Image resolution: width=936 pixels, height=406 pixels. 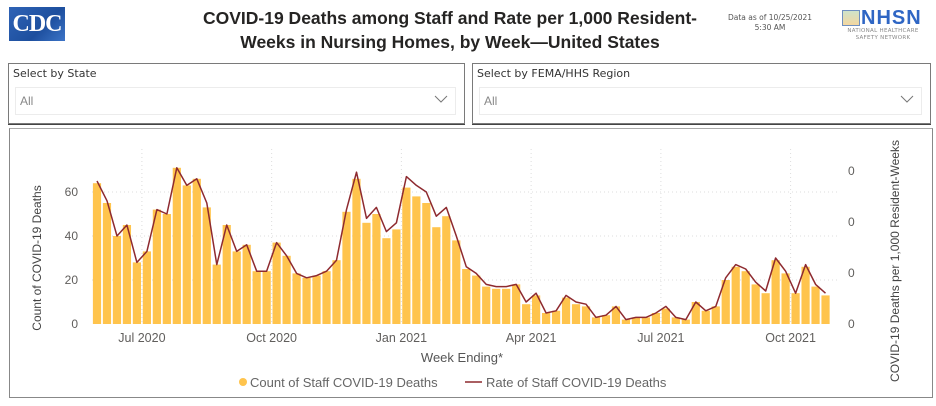 I want to click on legend-marker-count, so click(x=243, y=382).